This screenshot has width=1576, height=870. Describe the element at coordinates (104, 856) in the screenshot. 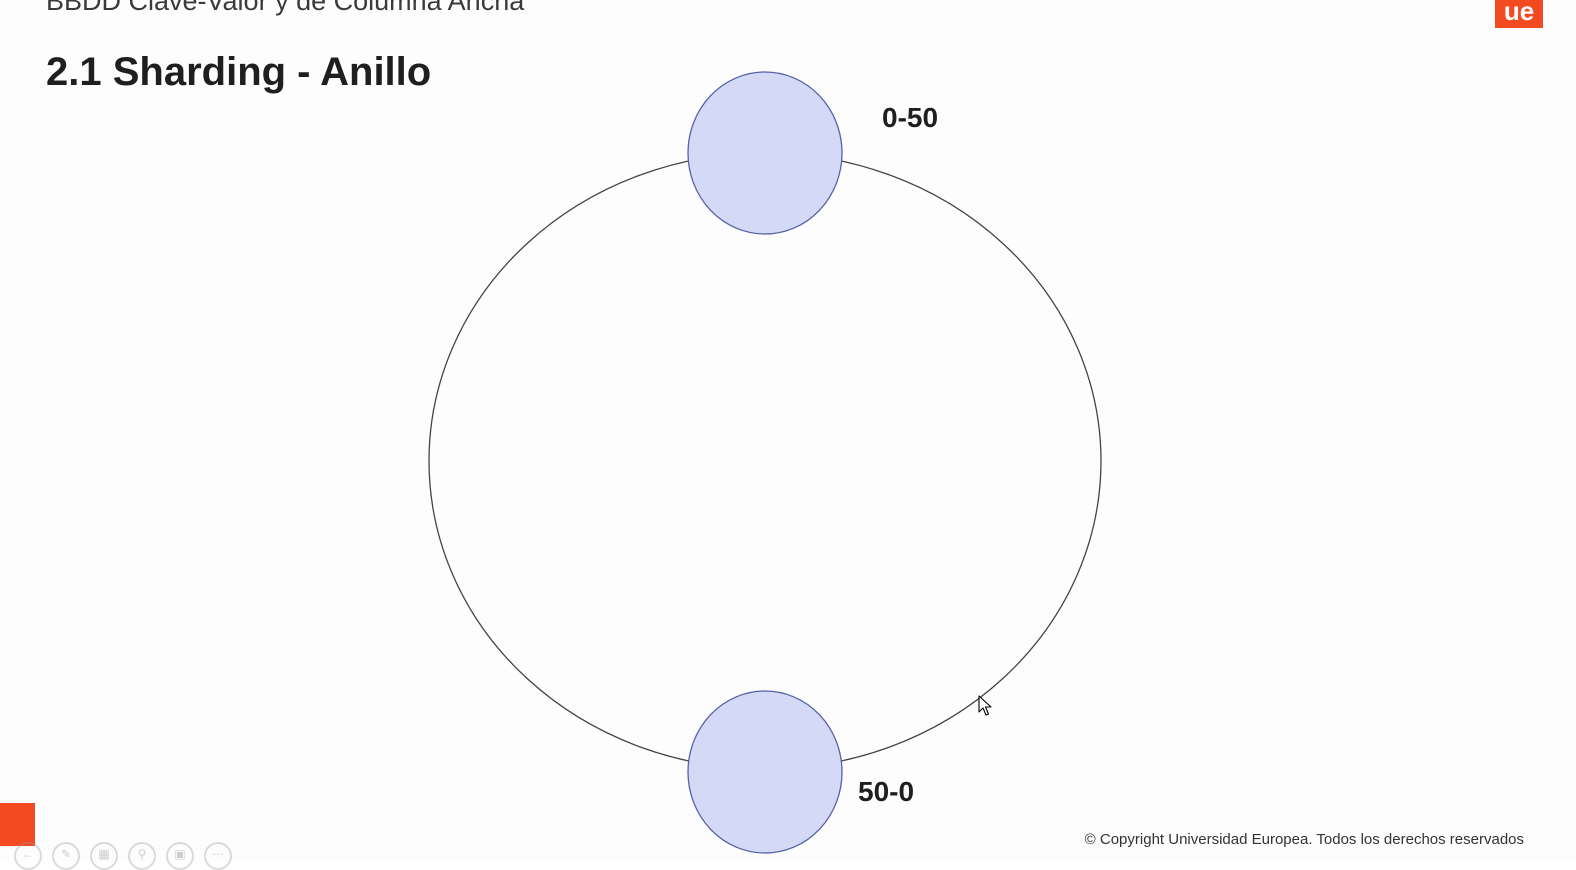

I see `slides-icon: ▦` at that location.